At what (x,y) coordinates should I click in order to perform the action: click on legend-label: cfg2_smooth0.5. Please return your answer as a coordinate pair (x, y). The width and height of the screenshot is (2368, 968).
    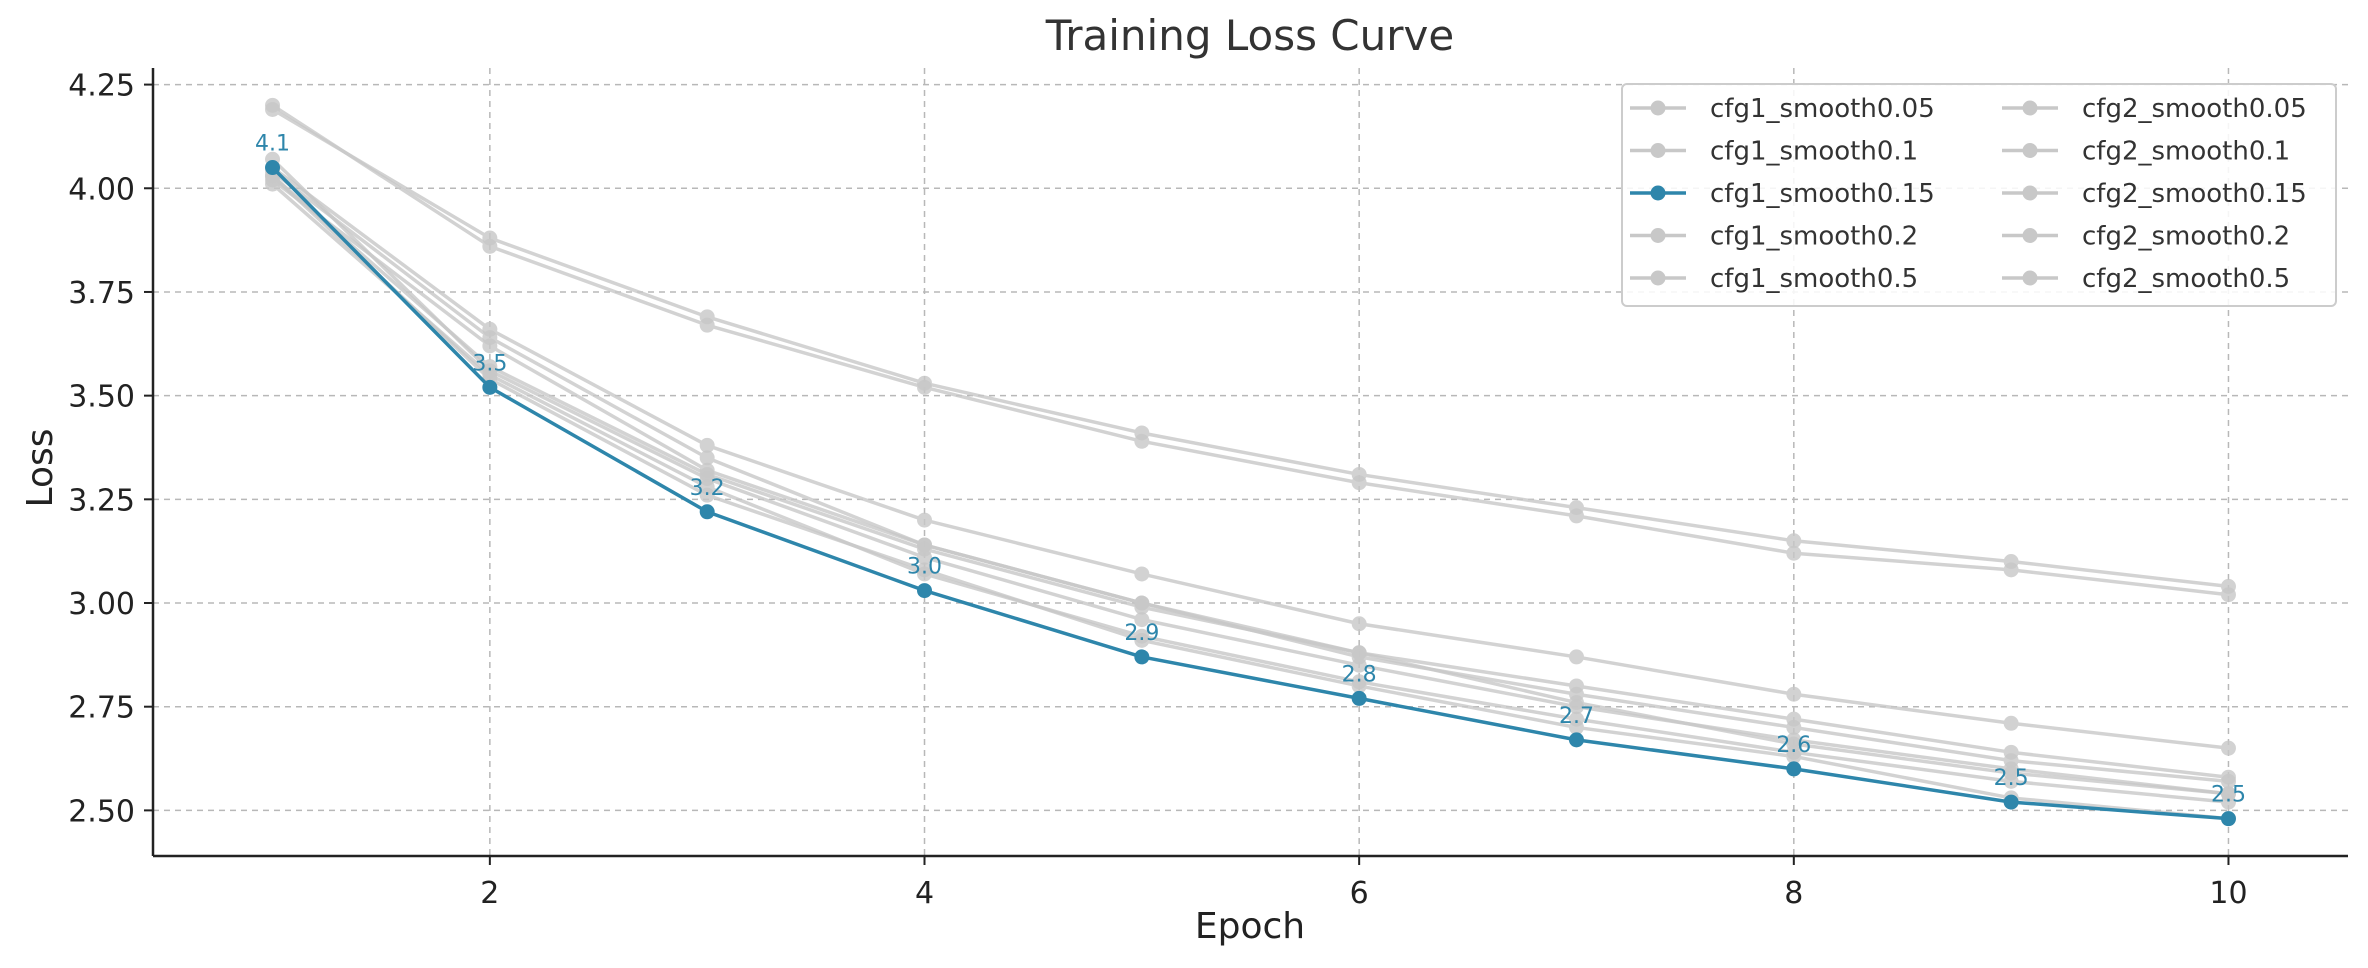
    Looking at the image, I should click on (2186, 279).